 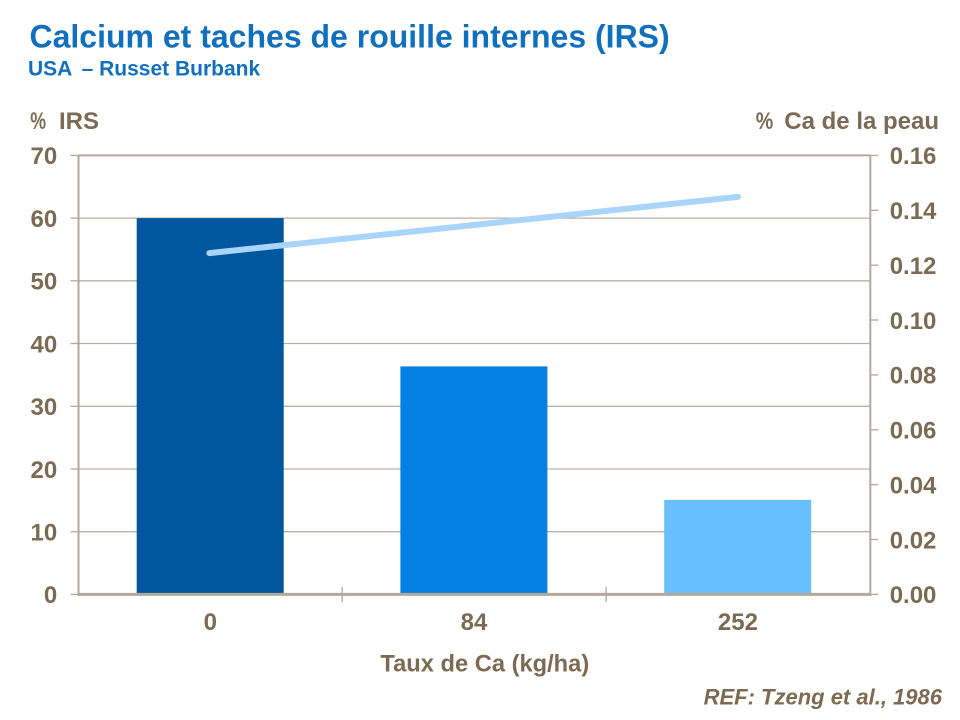 I want to click on svg-text: 30, so click(x=43, y=407).